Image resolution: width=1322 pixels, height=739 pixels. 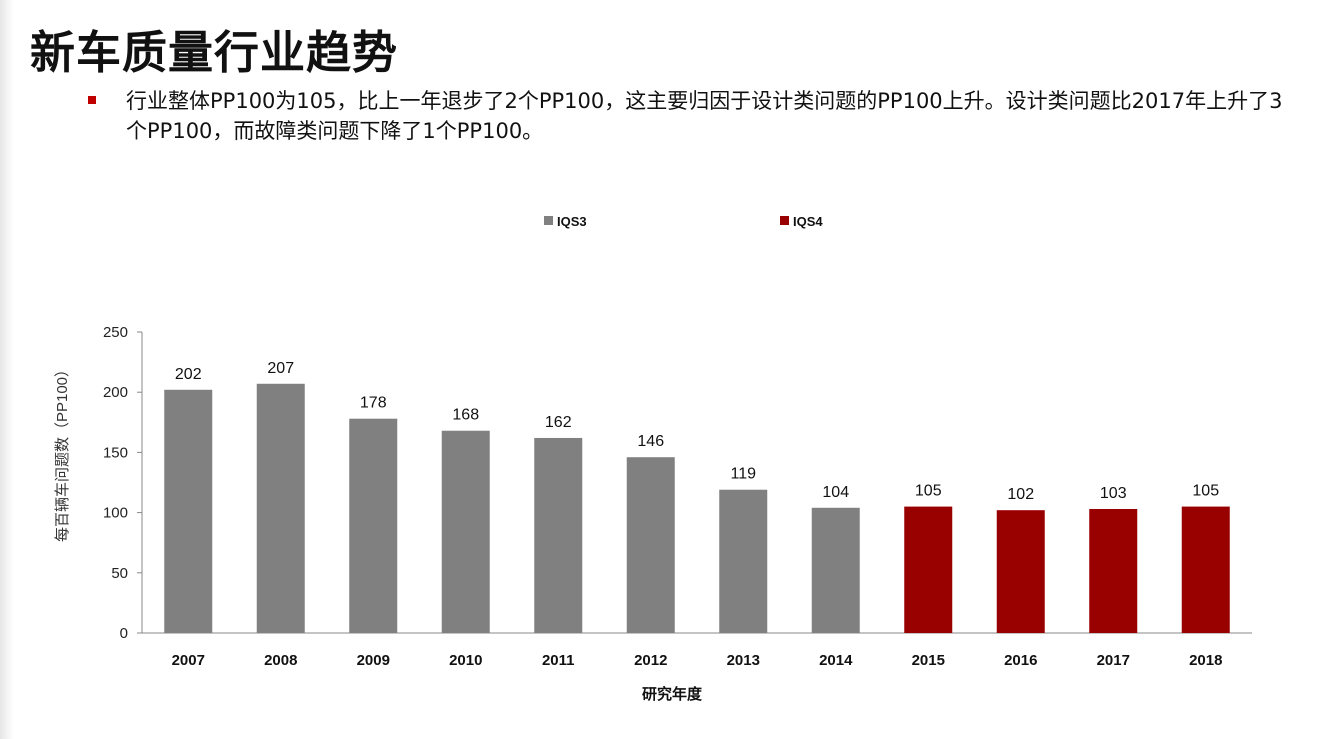 What do you see at coordinates (1205, 660) in the screenshot?
I see `x-tick-label: 2018` at bounding box center [1205, 660].